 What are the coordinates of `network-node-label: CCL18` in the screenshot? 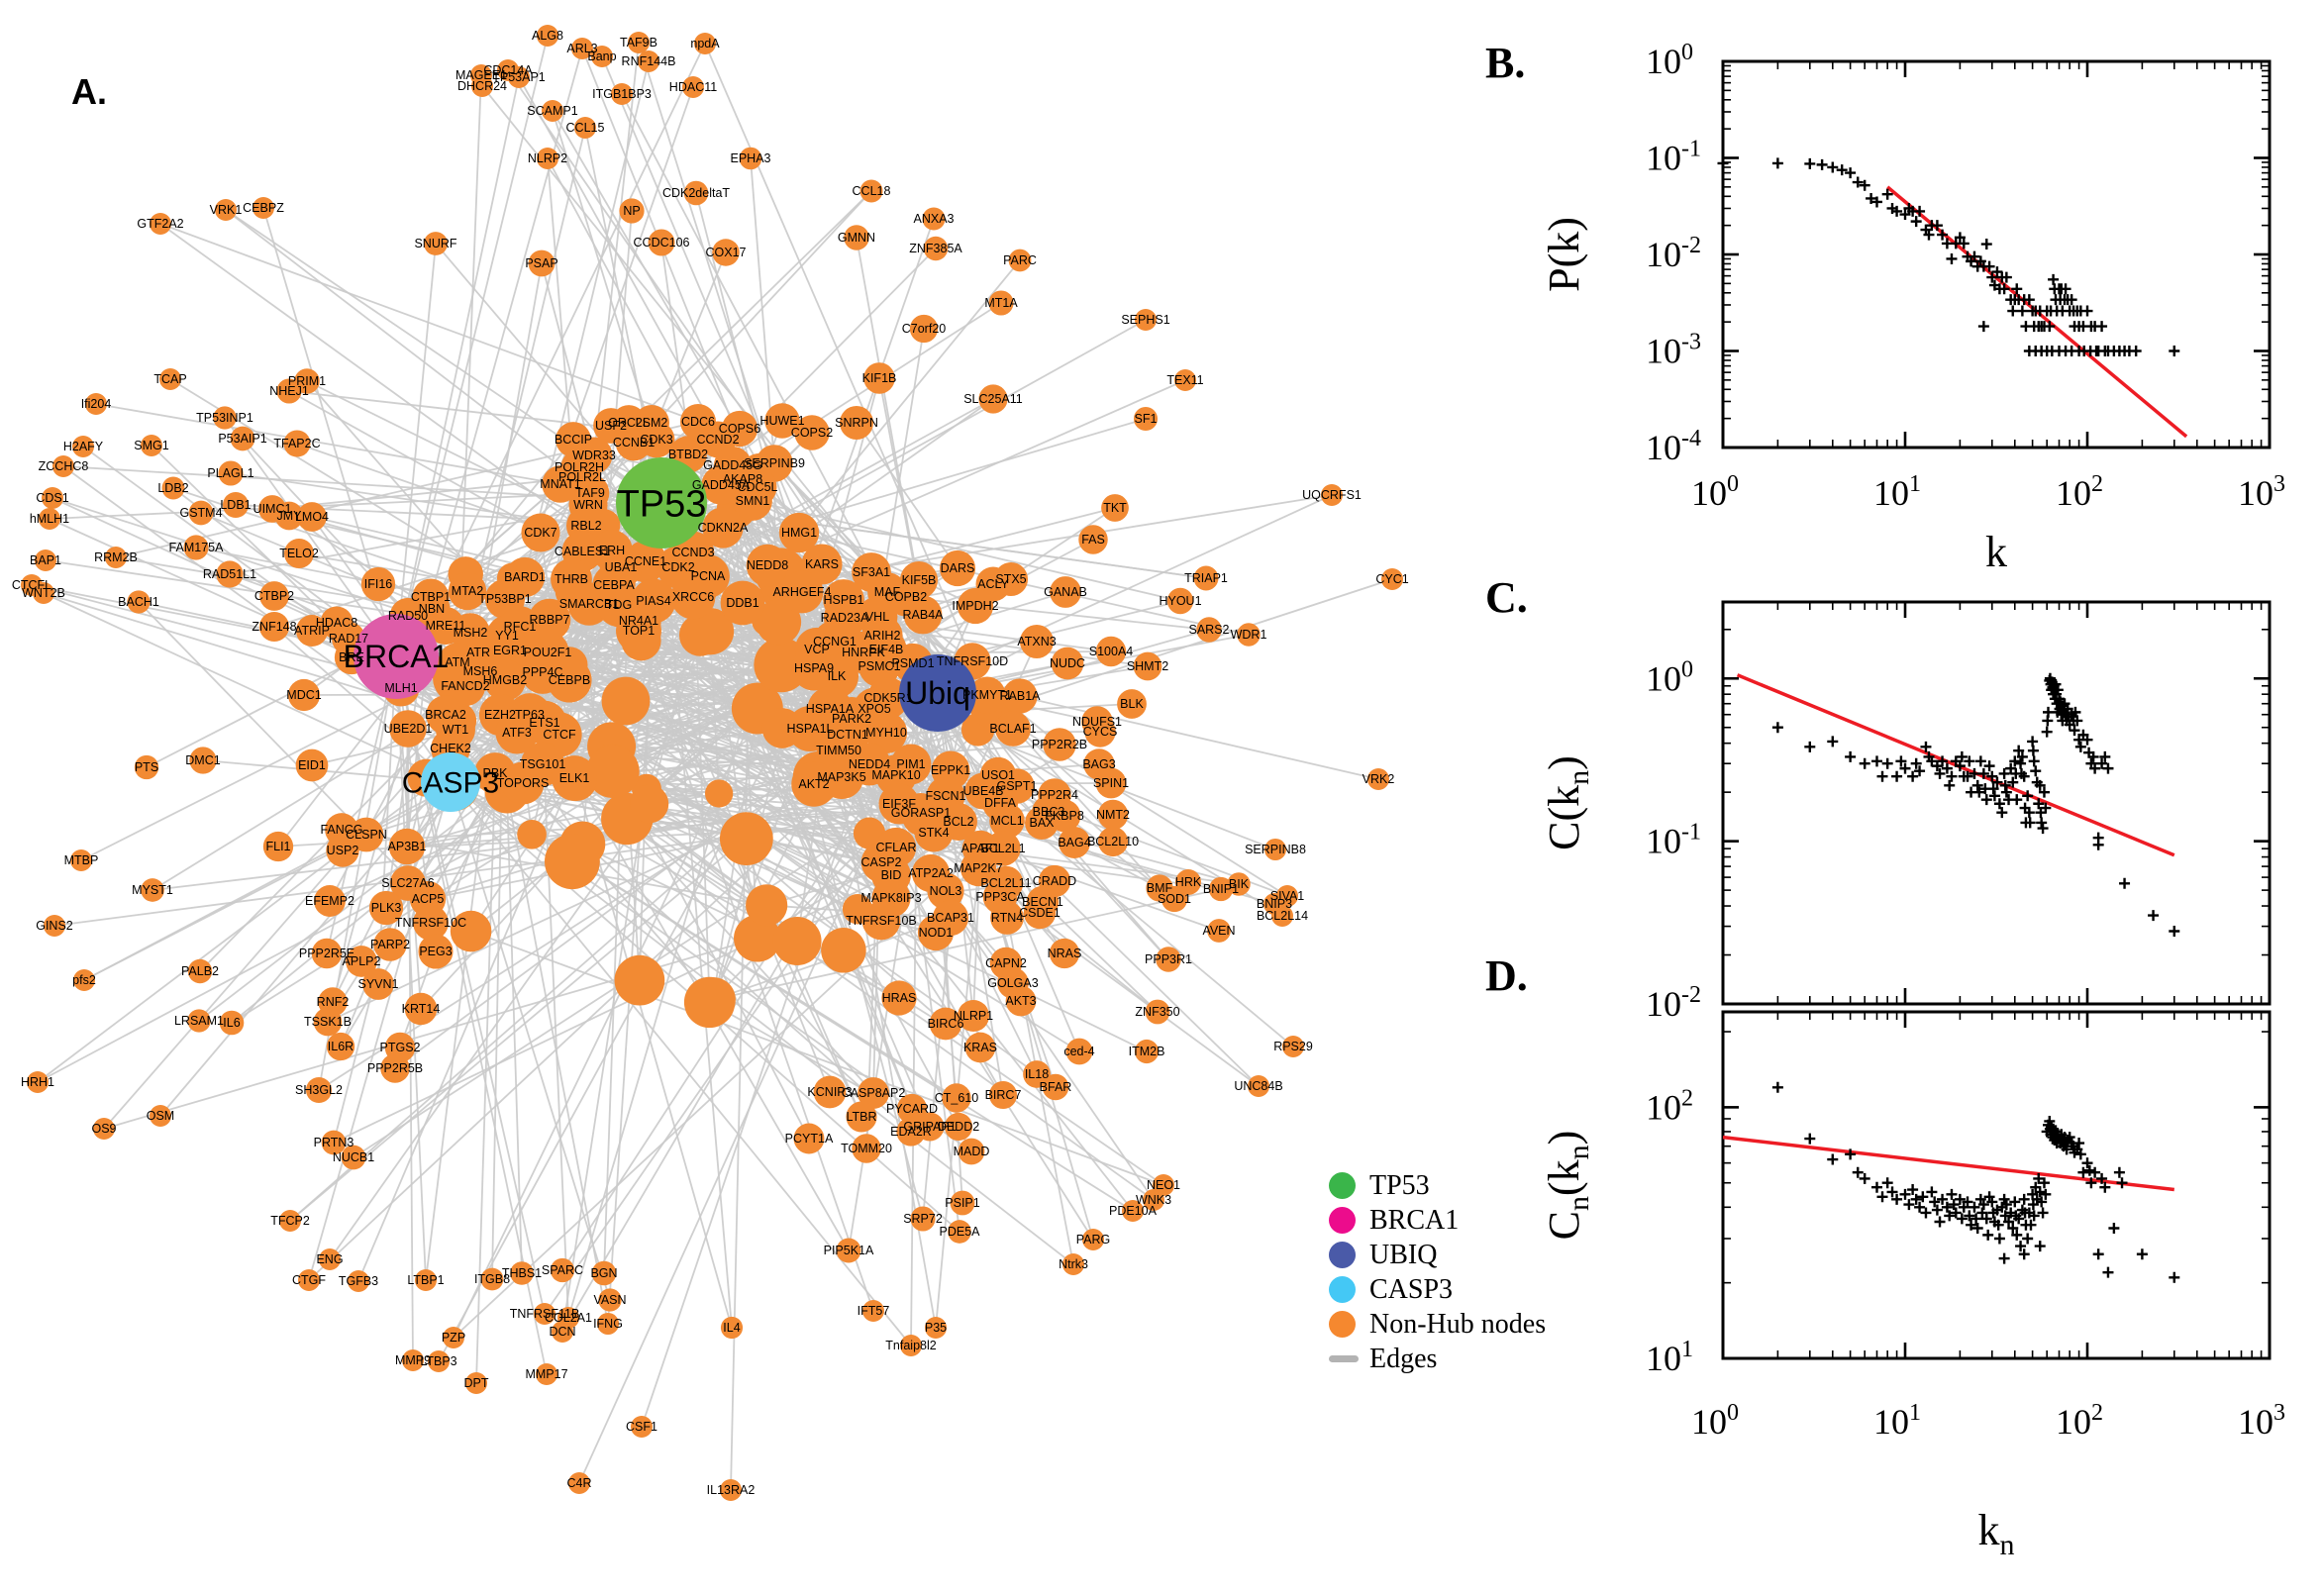 It's located at (872, 191).